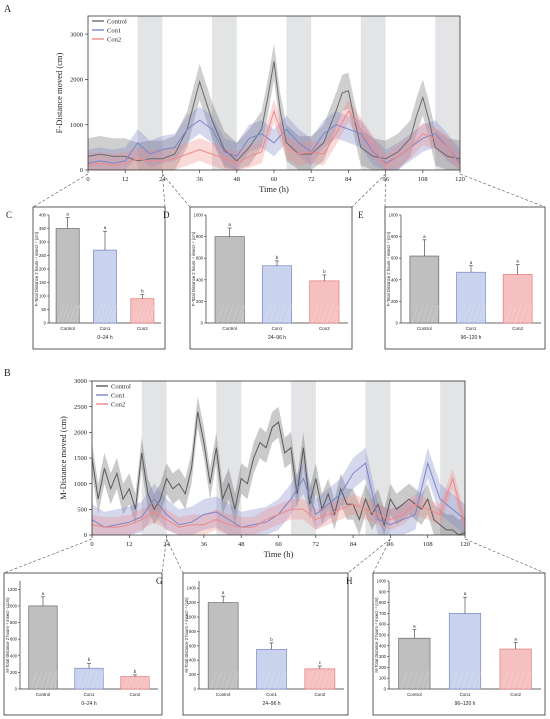  What do you see at coordinates (9, 215) in the screenshot?
I see `panel-label: C` at bounding box center [9, 215].